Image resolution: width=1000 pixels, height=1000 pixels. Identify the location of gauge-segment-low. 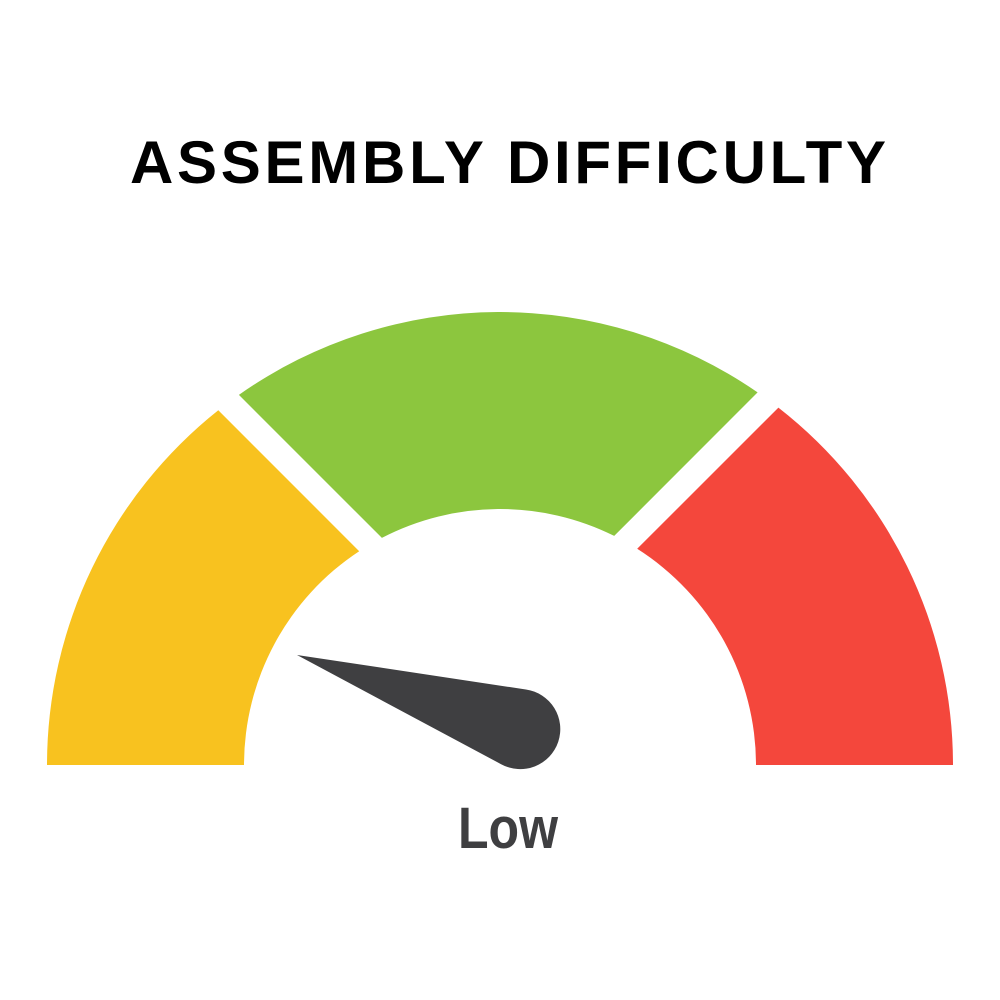
(203, 587).